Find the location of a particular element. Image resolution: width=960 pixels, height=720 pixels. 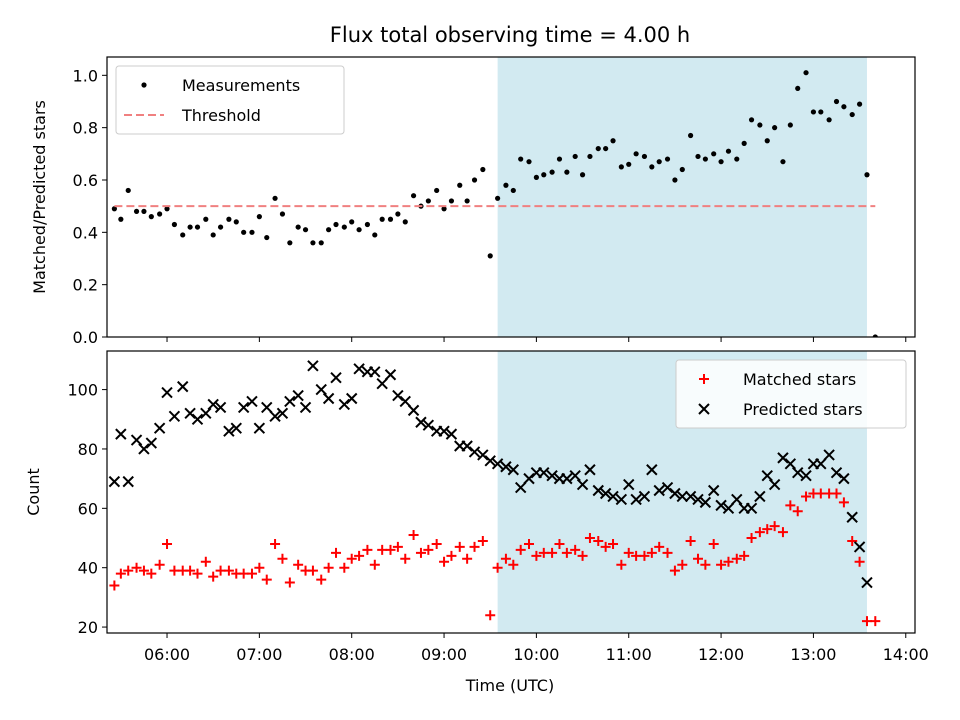

y-tick-label: 40 is located at coordinates (88, 568).